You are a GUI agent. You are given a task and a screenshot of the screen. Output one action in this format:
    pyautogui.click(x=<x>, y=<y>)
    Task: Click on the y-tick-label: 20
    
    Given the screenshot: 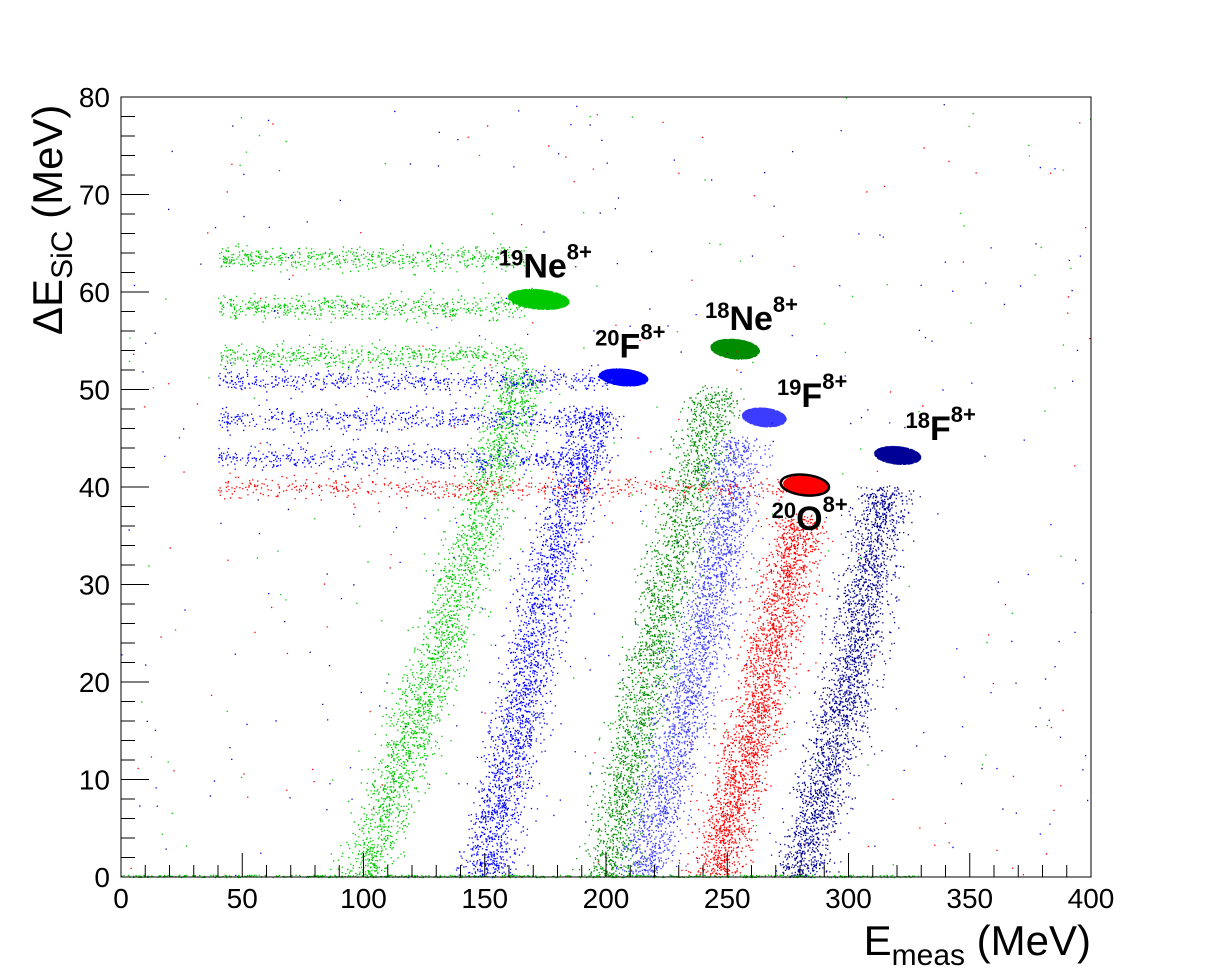 What is the action you would take?
    pyautogui.click(x=94, y=682)
    